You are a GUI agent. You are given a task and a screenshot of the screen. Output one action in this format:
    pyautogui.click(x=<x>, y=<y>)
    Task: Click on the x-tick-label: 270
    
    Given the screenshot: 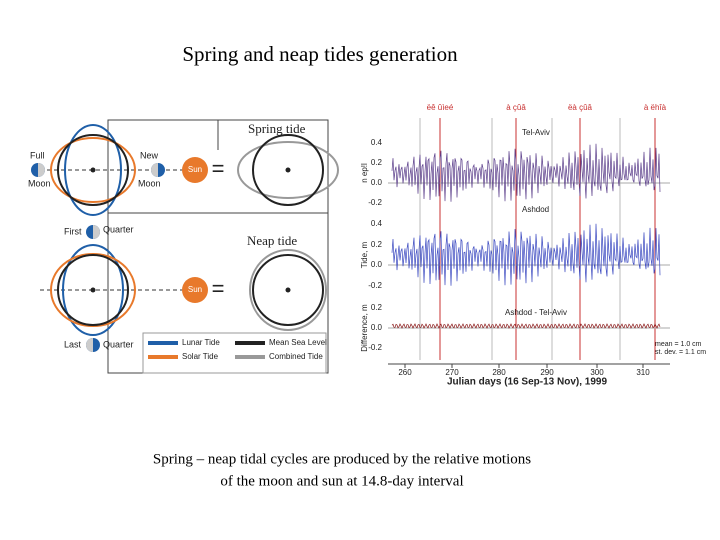 What is the action you would take?
    pyautogui.click(x=452, y=372)
    